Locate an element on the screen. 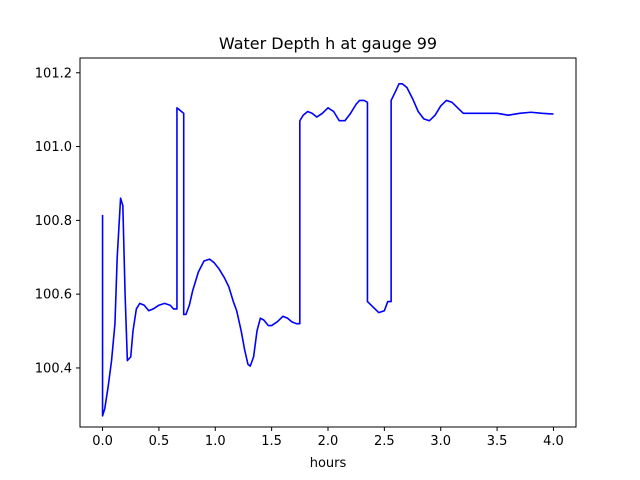 Image resolution: width=640 pixels, height=480 pixels. x-tick-label: 1.5 is located at coordinates (271, 441).